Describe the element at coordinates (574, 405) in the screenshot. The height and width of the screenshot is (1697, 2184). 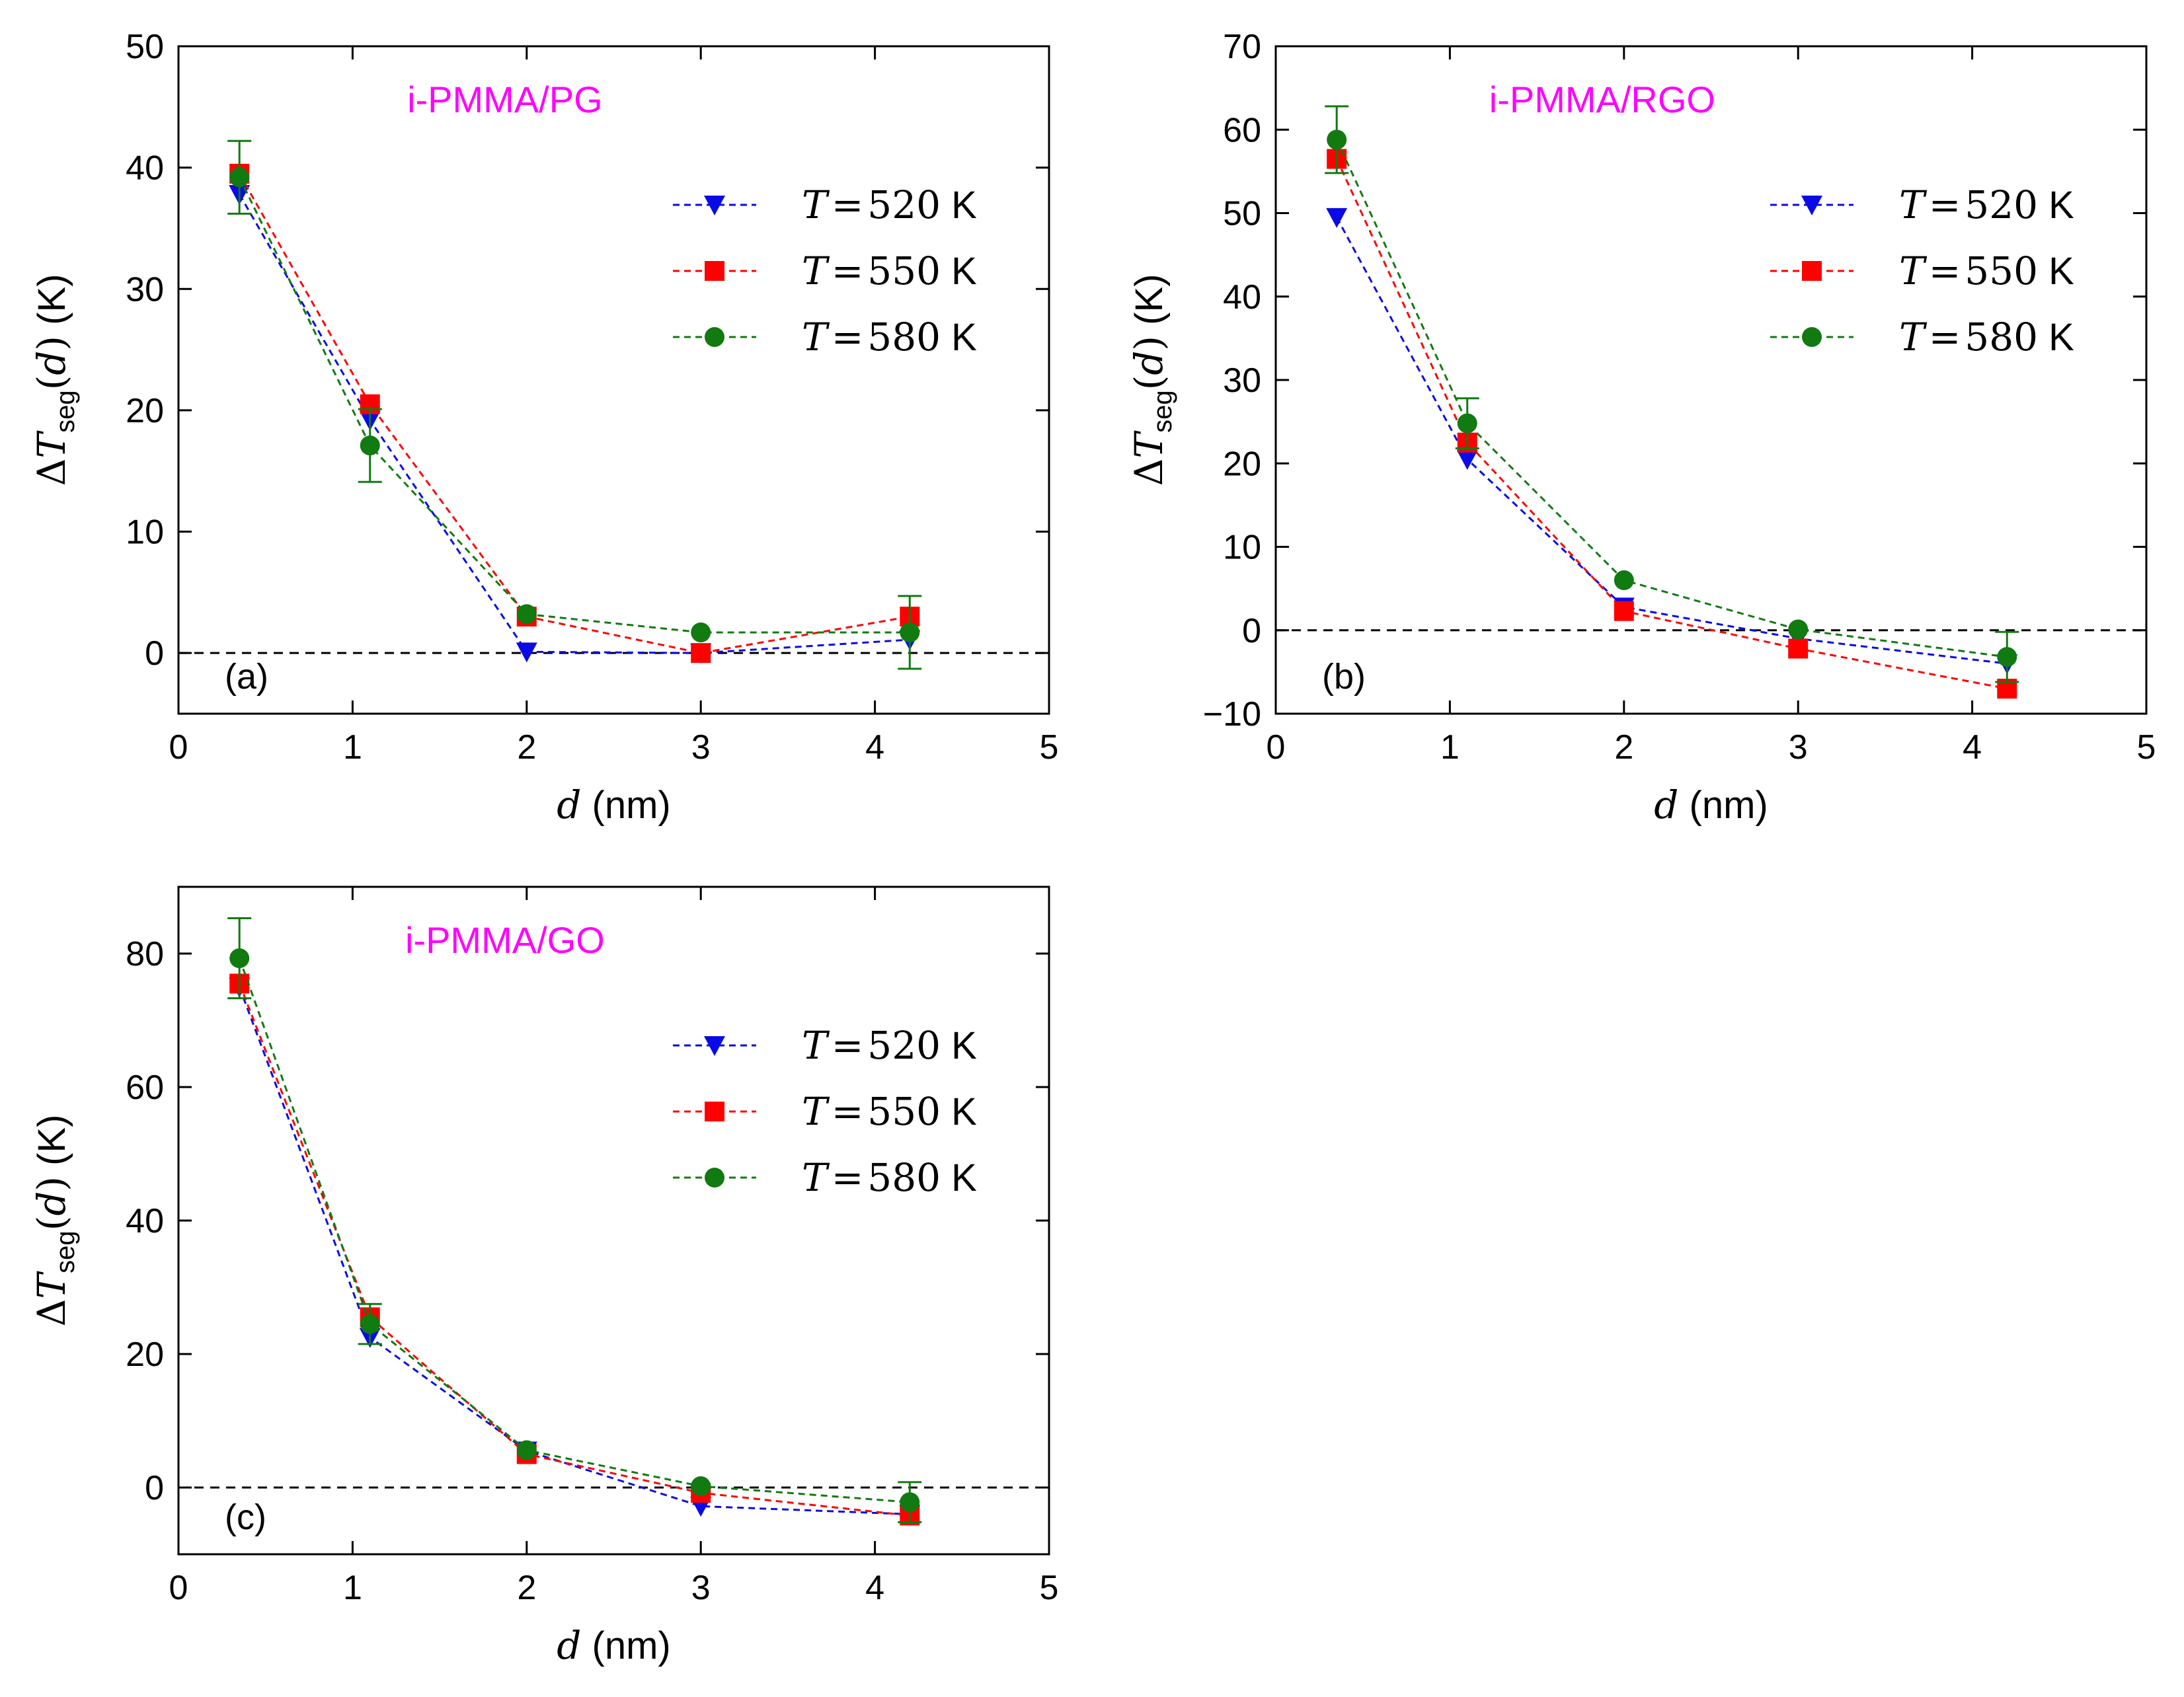
I see `series-line-T580` at that location.